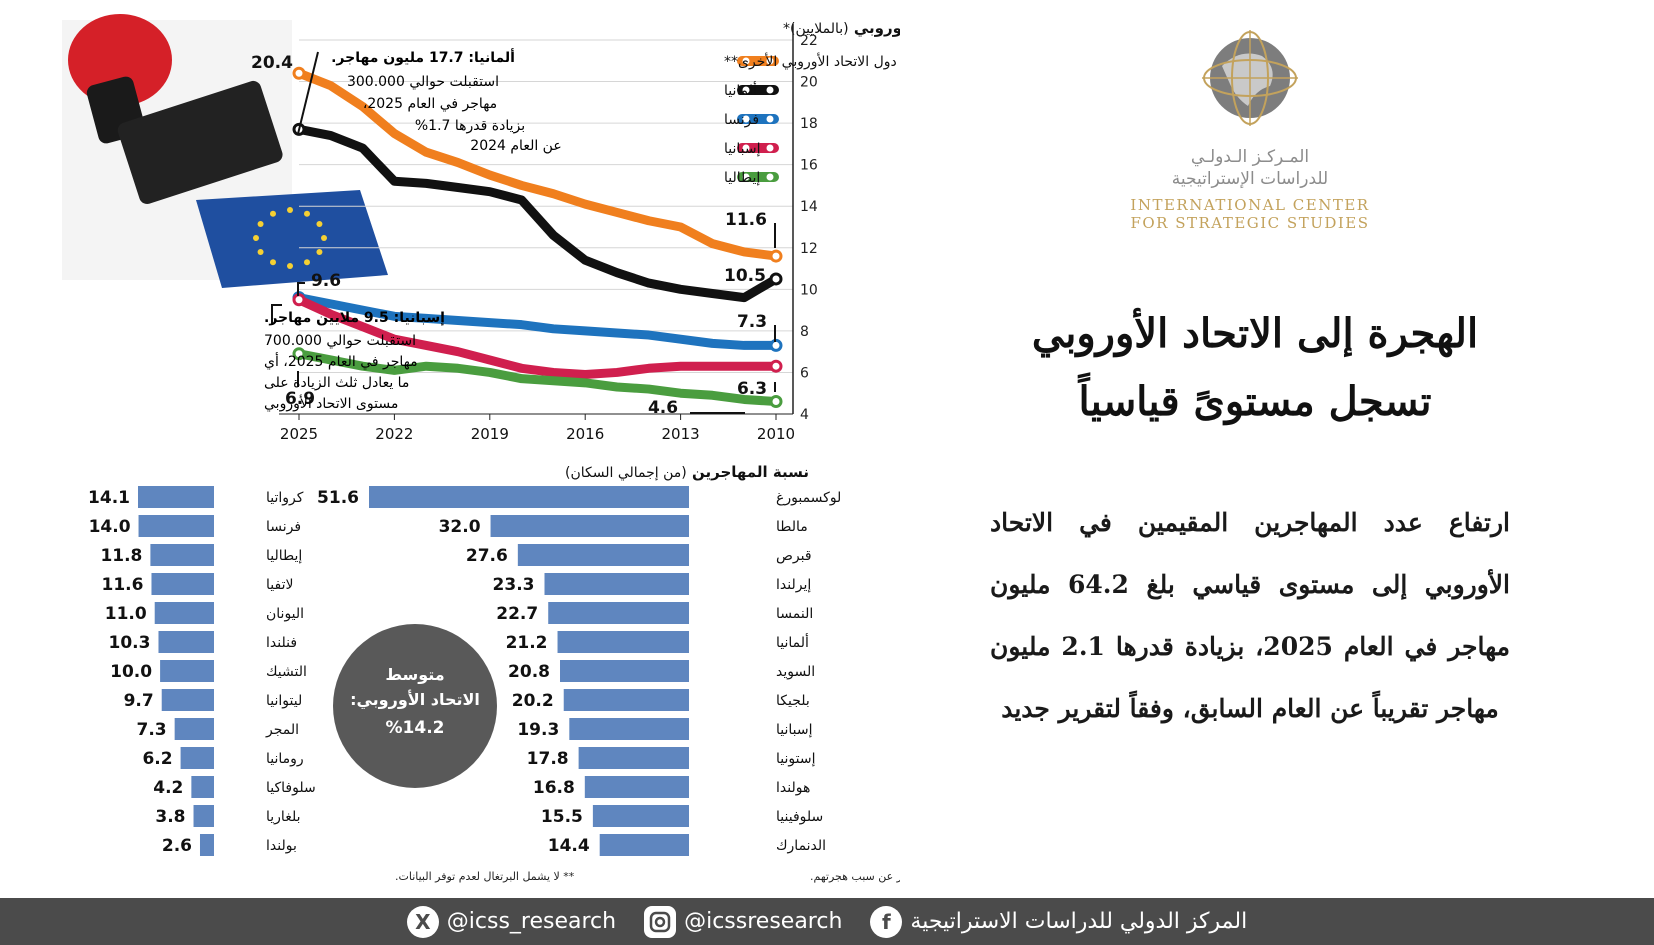 The width and height of the screenshot is (1654, 945). I want to click on y-tick-label: 4, so click(804, 415).